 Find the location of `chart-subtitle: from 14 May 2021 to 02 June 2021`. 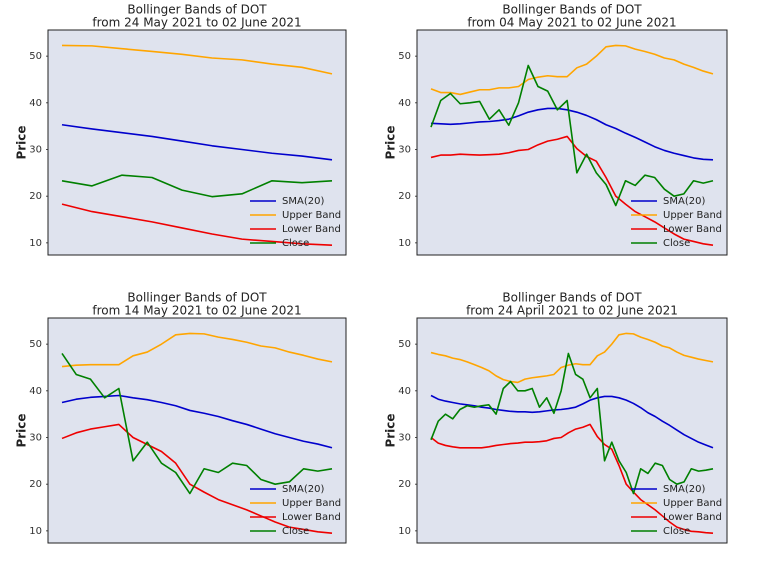

chart-subtitle: from 14 May 2021 to 02 June 2021 is located at coordinates (196, 311).